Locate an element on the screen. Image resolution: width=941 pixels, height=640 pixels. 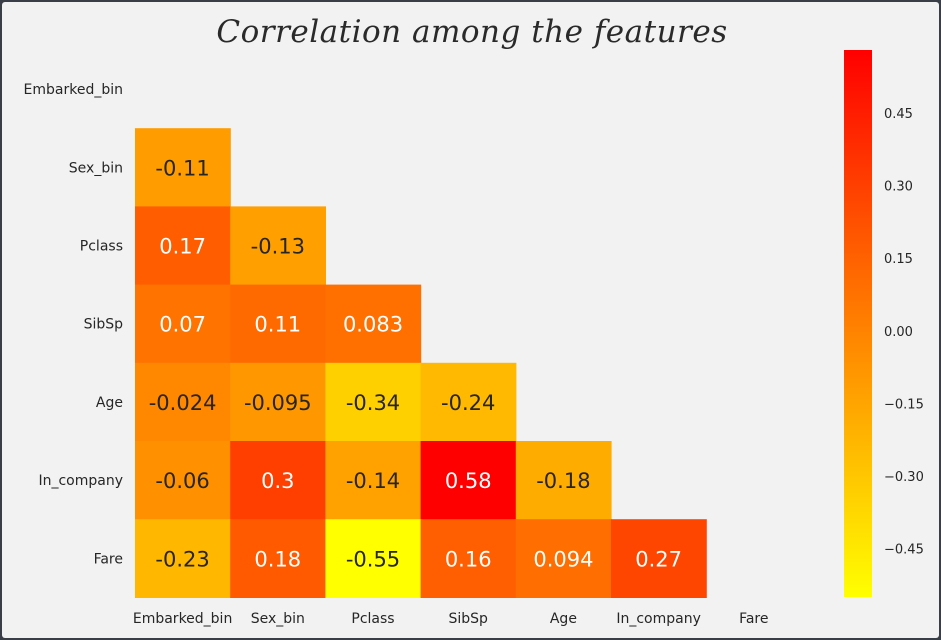
cell-value-label: -0.24 is located at coordinates (468, 403).